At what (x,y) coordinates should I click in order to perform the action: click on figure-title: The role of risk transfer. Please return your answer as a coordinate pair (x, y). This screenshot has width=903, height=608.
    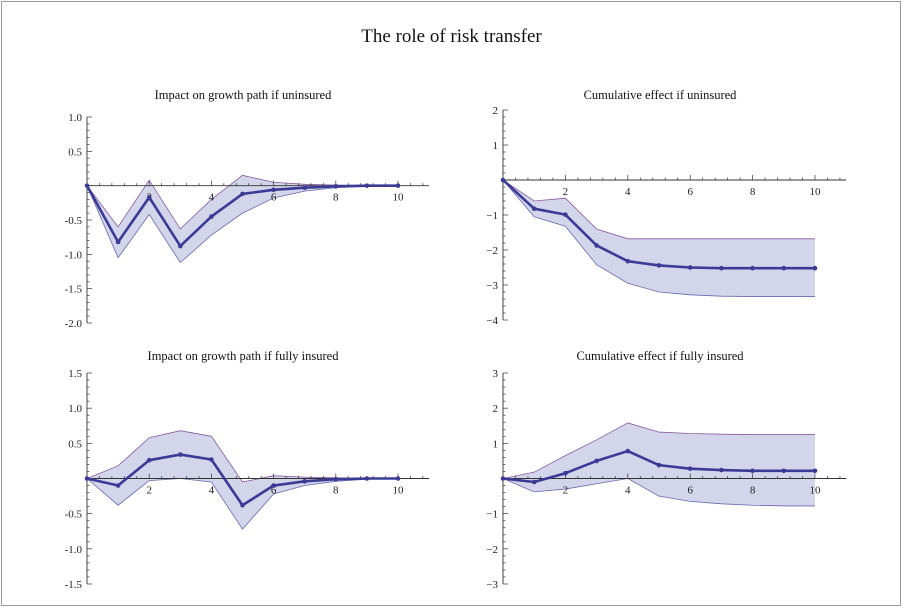
    Looking at the image, I should click on (451, 36).